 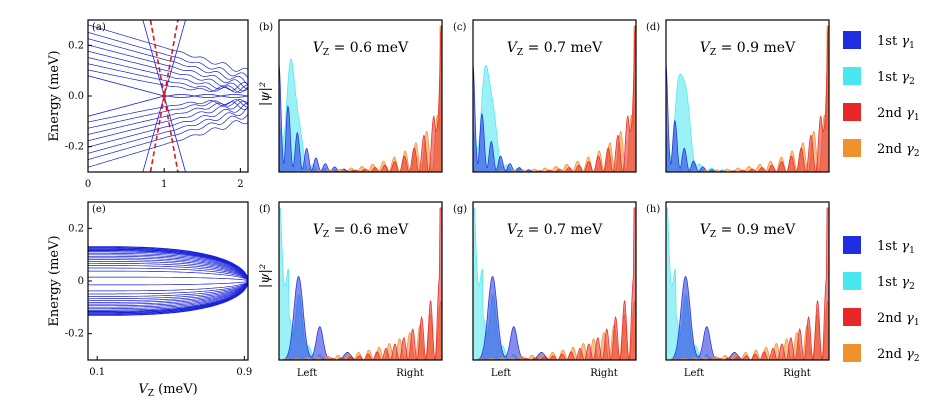 What do you see at coordinates (99, 27) in the screenshot?
I see `panel-a-label: (a)` at bounding box center [99, 27].